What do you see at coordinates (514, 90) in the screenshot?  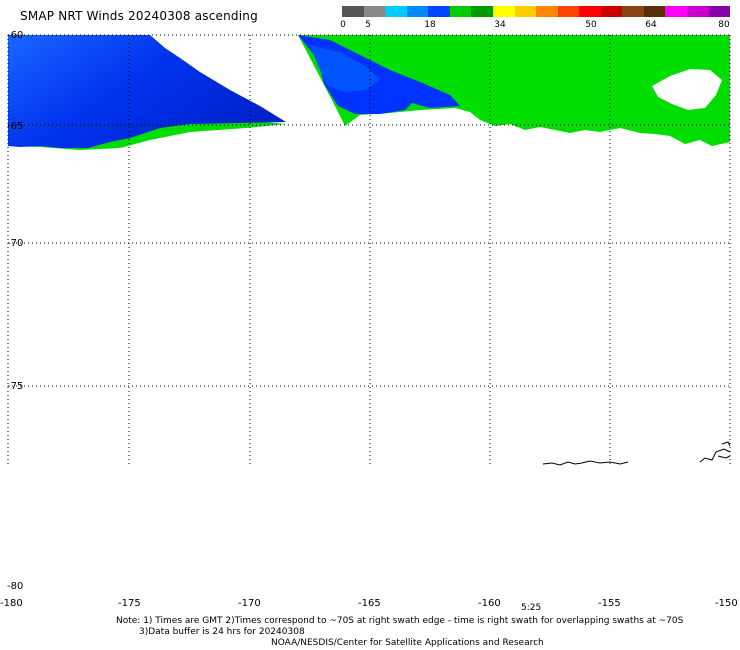 I see `right-swath-mid-wind` at bounding box center [514, 90].